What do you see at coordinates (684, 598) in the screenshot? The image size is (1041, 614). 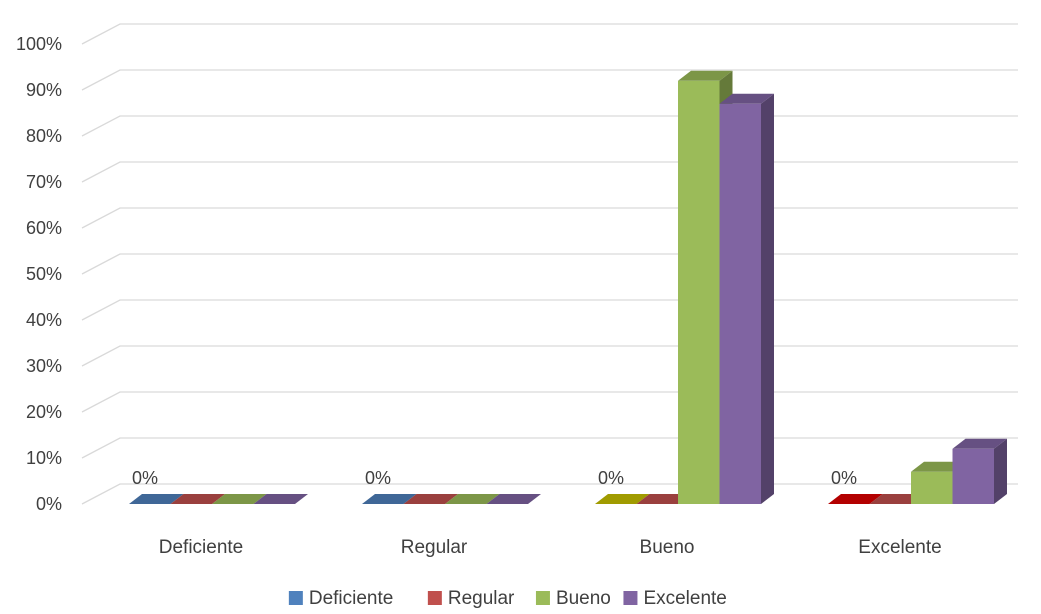 I see `legend-label: Excelente` at bounding box center [684, 598].